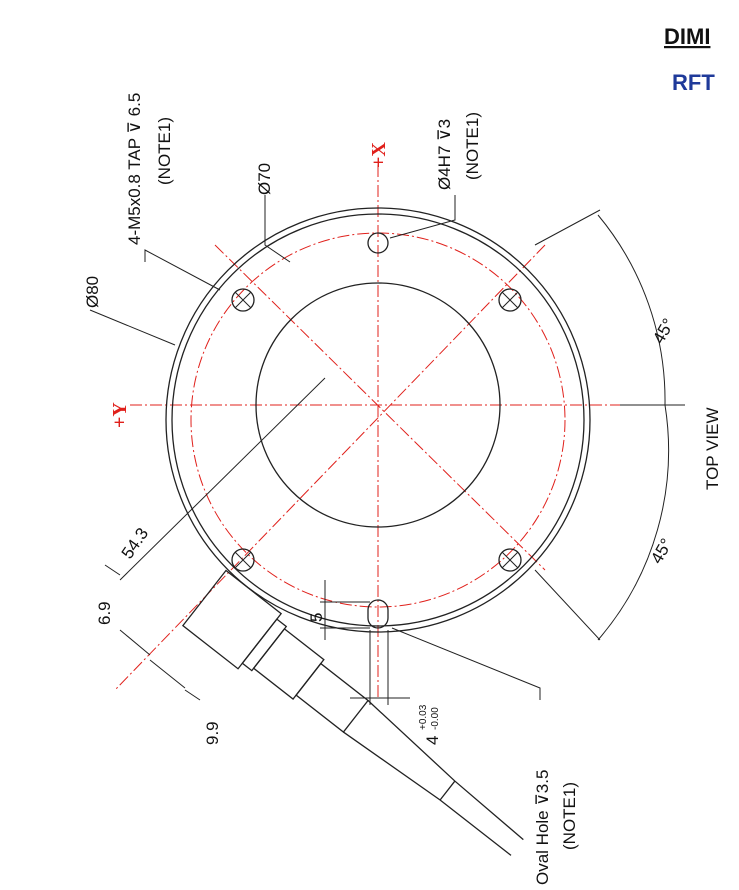 The height and width of the screenshot is (890, 739). What do you see at coordinates (712, 448) in the screenshot?
I see `view-label: TOP VIEW` at bounding box center [712, 448].